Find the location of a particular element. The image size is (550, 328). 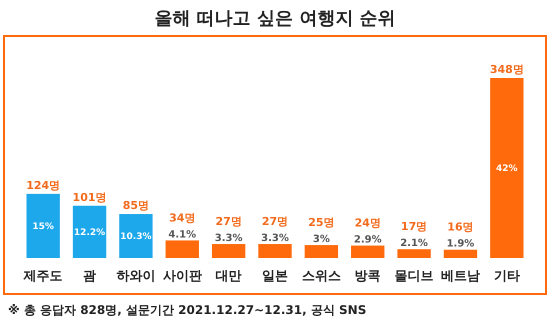

data-label: 101명 is located at coordinates (89, 197).